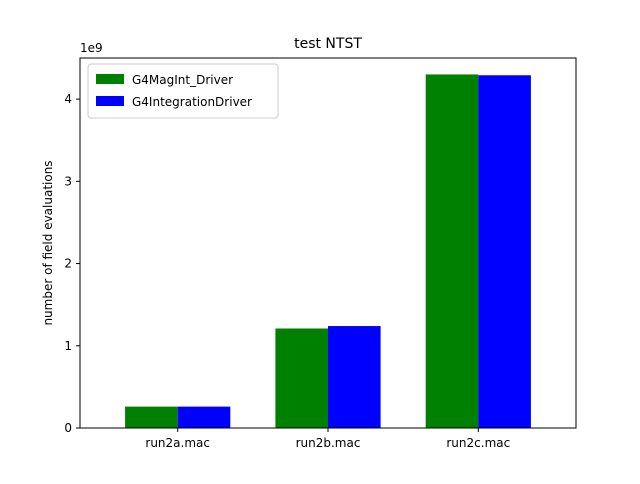  What do you see at coordinates (68, 428) in the screenshot?
I see `y-tick-label: 0` at bounding box center [68, 428].